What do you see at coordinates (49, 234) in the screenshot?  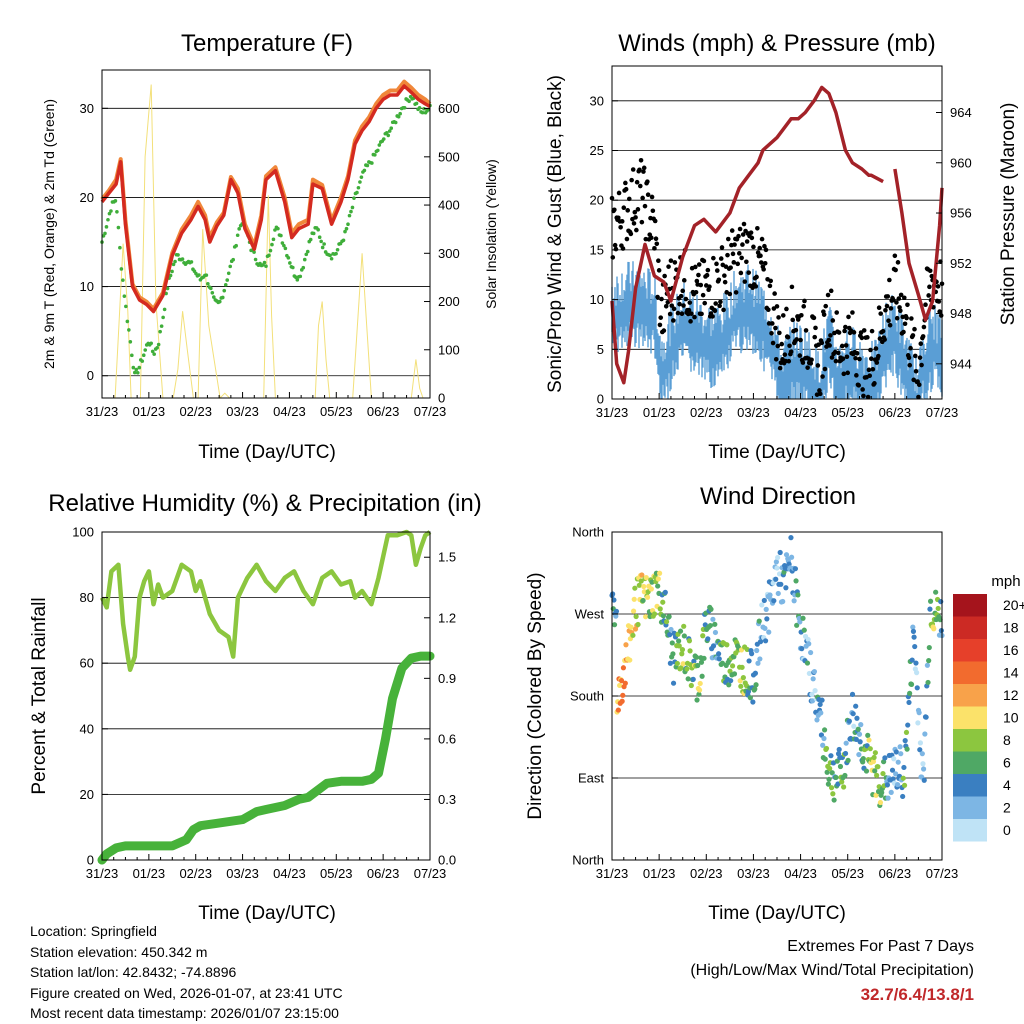 I see `temperature-ylabel-left: 2m & 9m T (Red, Orange) & 2m Td (Green)` at bounding box center [49, 234].